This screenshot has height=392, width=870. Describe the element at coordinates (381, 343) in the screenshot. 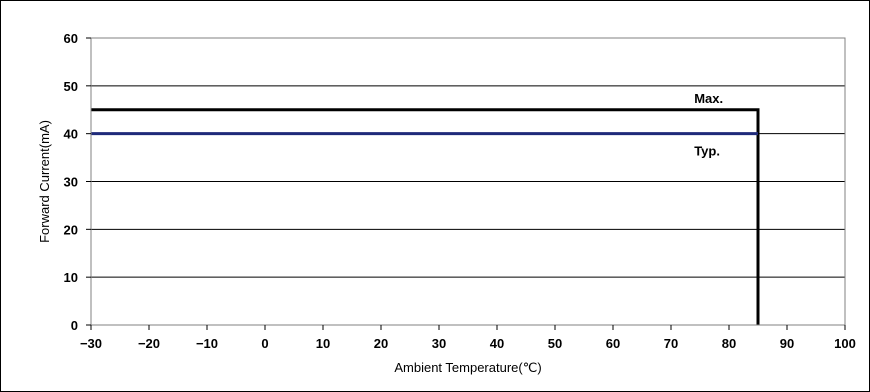

I see `x-tick-label: 20` at that location.